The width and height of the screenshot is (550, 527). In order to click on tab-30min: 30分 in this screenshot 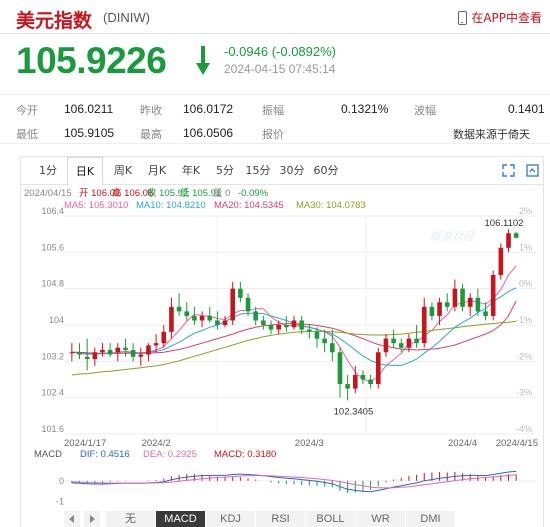, I will do `click(292, 170)`.